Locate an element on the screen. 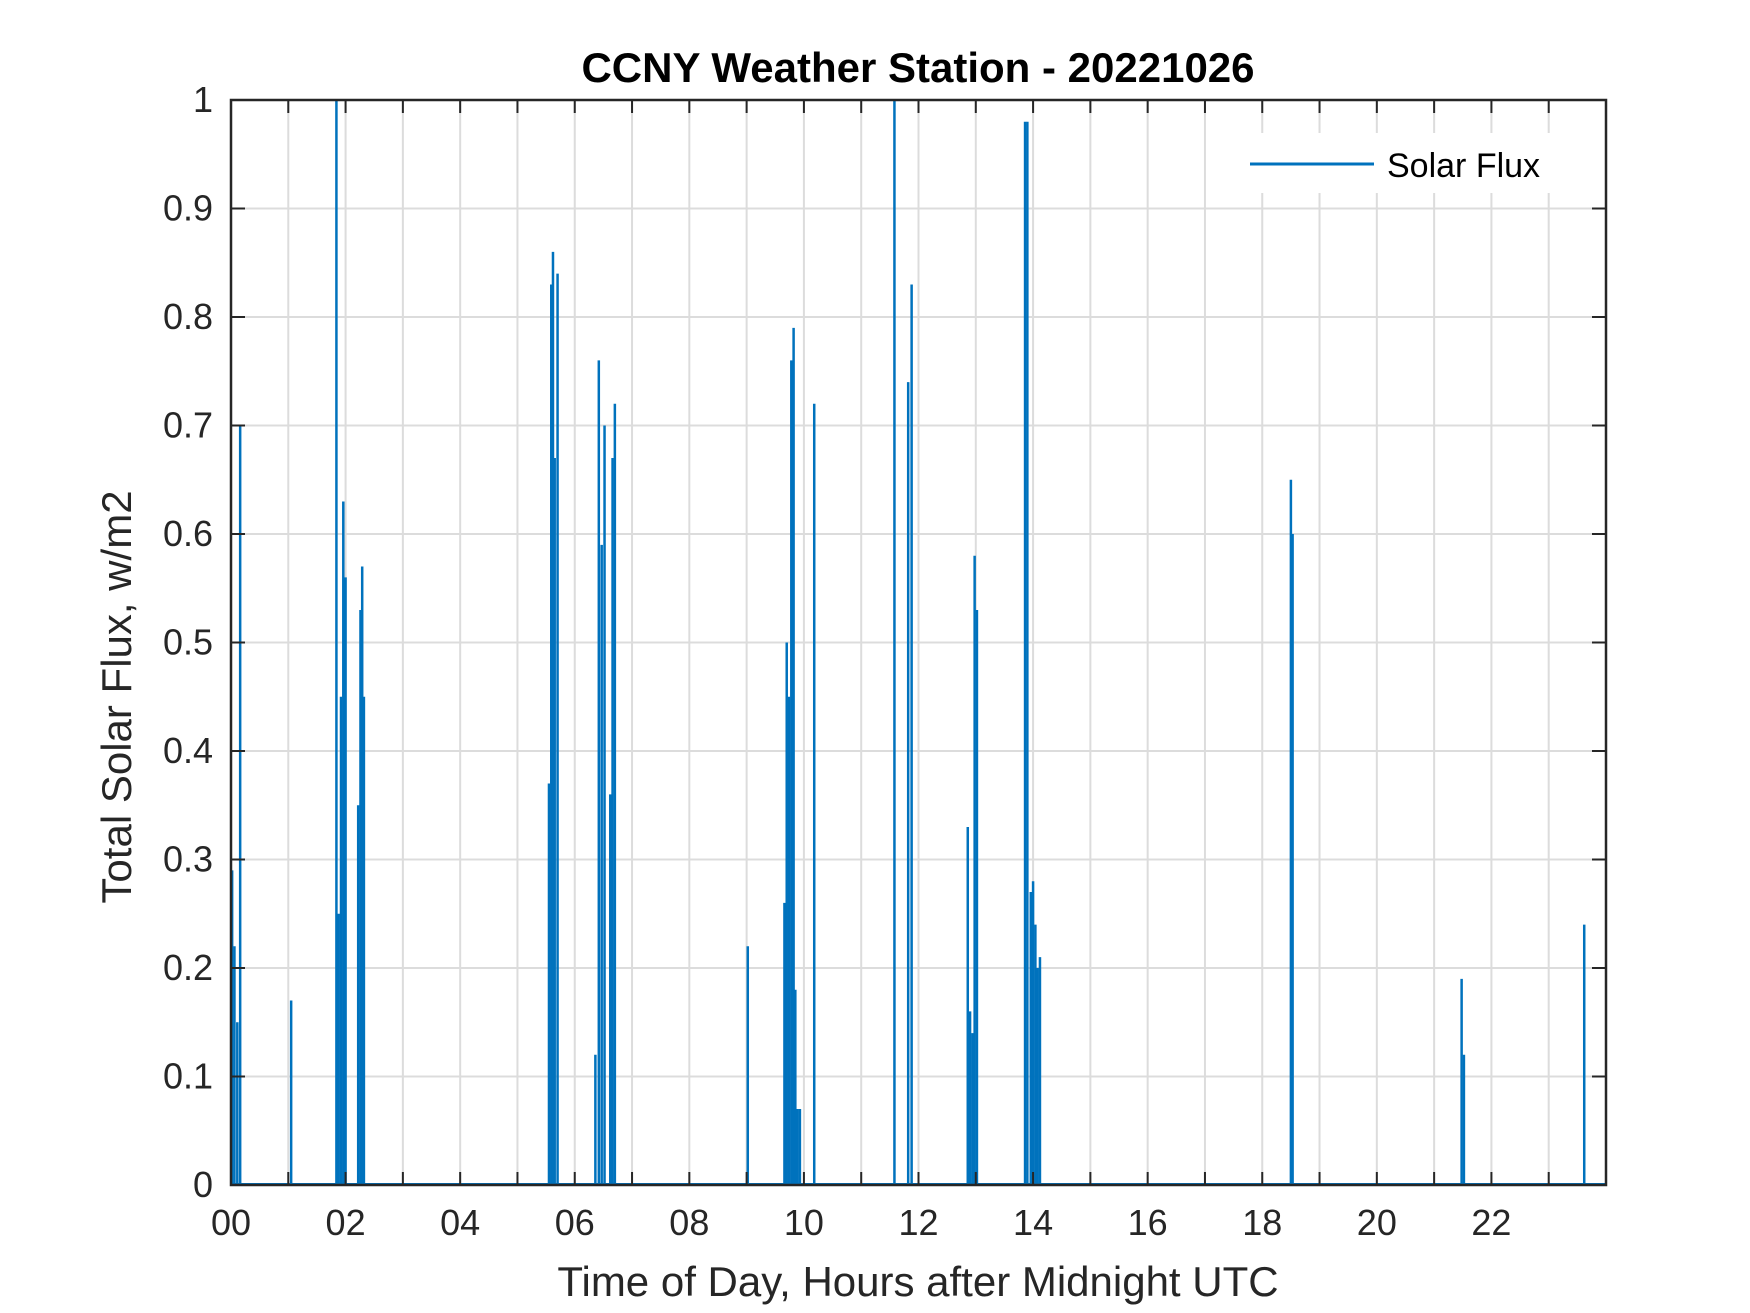 The image size is (1750, 1313). y-axis-label: Total Solar Flux, w/m2 is located at coordinates (116, 696).